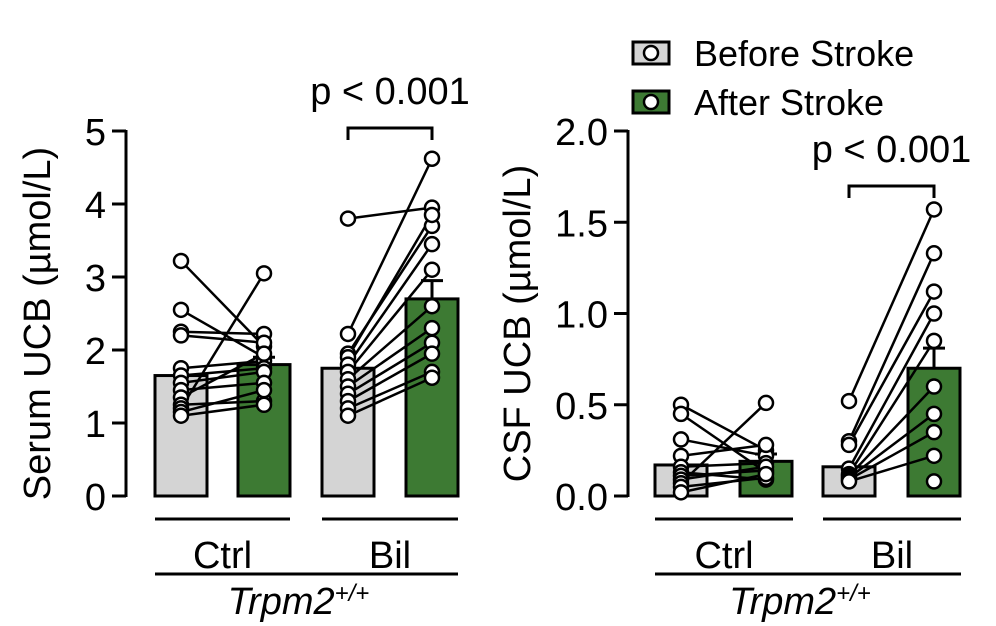  Describe the element at coordinates (181, 436) in the screenshot. I see `bar-ctrl-before` at that location.